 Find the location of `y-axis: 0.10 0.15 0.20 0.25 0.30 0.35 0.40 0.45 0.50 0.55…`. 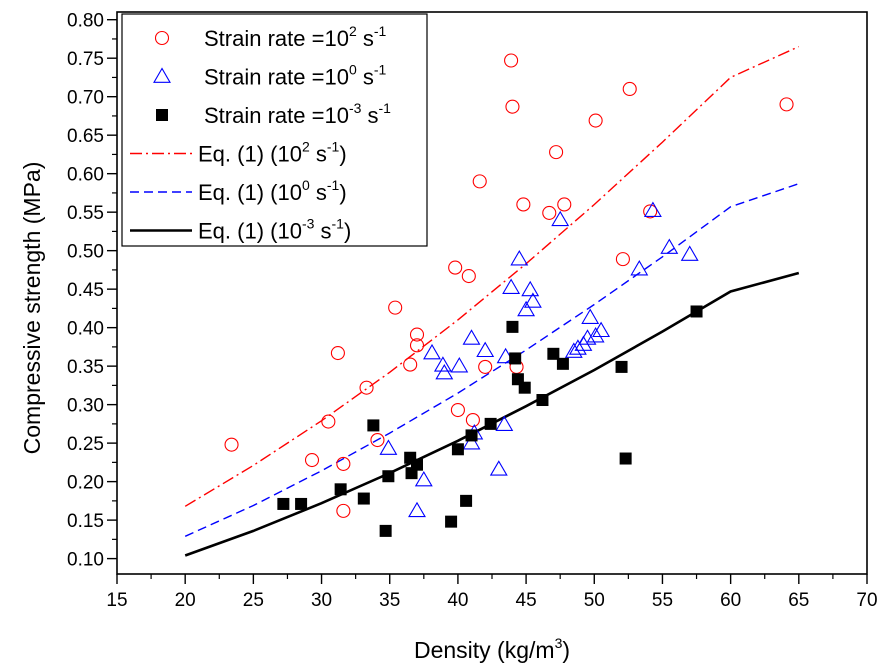

y-axis: 0.10 0.15 0.20 0.25 0.30 0.35 0.40 0.45 0.50 0.55… is located at coordinates (92, 291).